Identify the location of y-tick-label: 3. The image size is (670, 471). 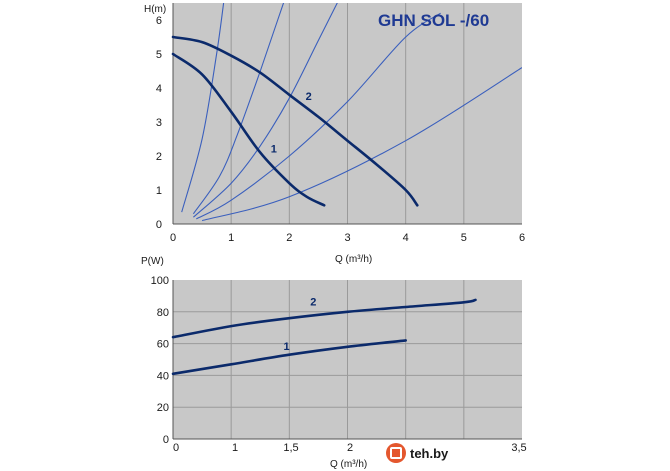
(159, 123).